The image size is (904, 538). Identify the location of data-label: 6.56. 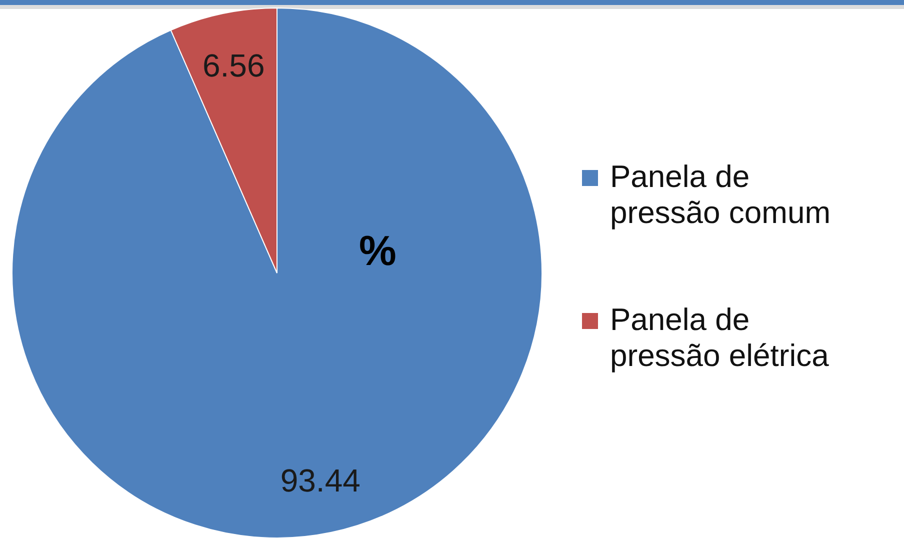
(233, 65).